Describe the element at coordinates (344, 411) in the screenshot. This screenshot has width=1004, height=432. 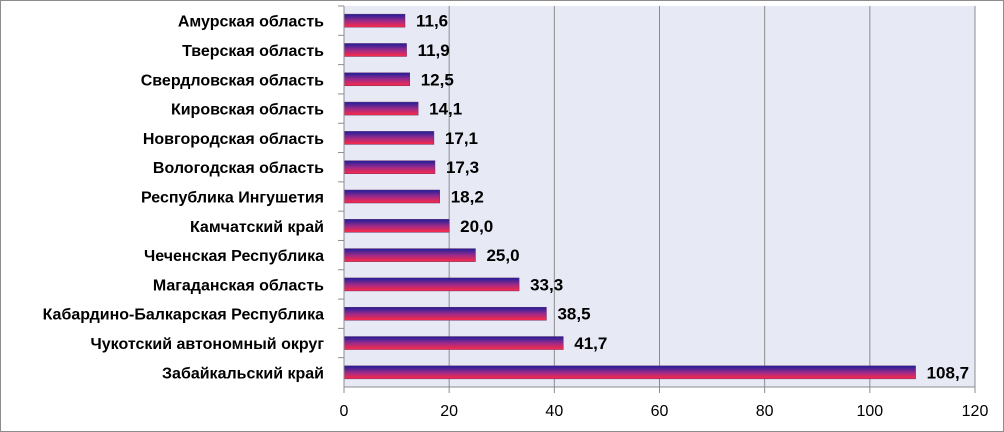
I see `x-tick-label: 0` at that location.